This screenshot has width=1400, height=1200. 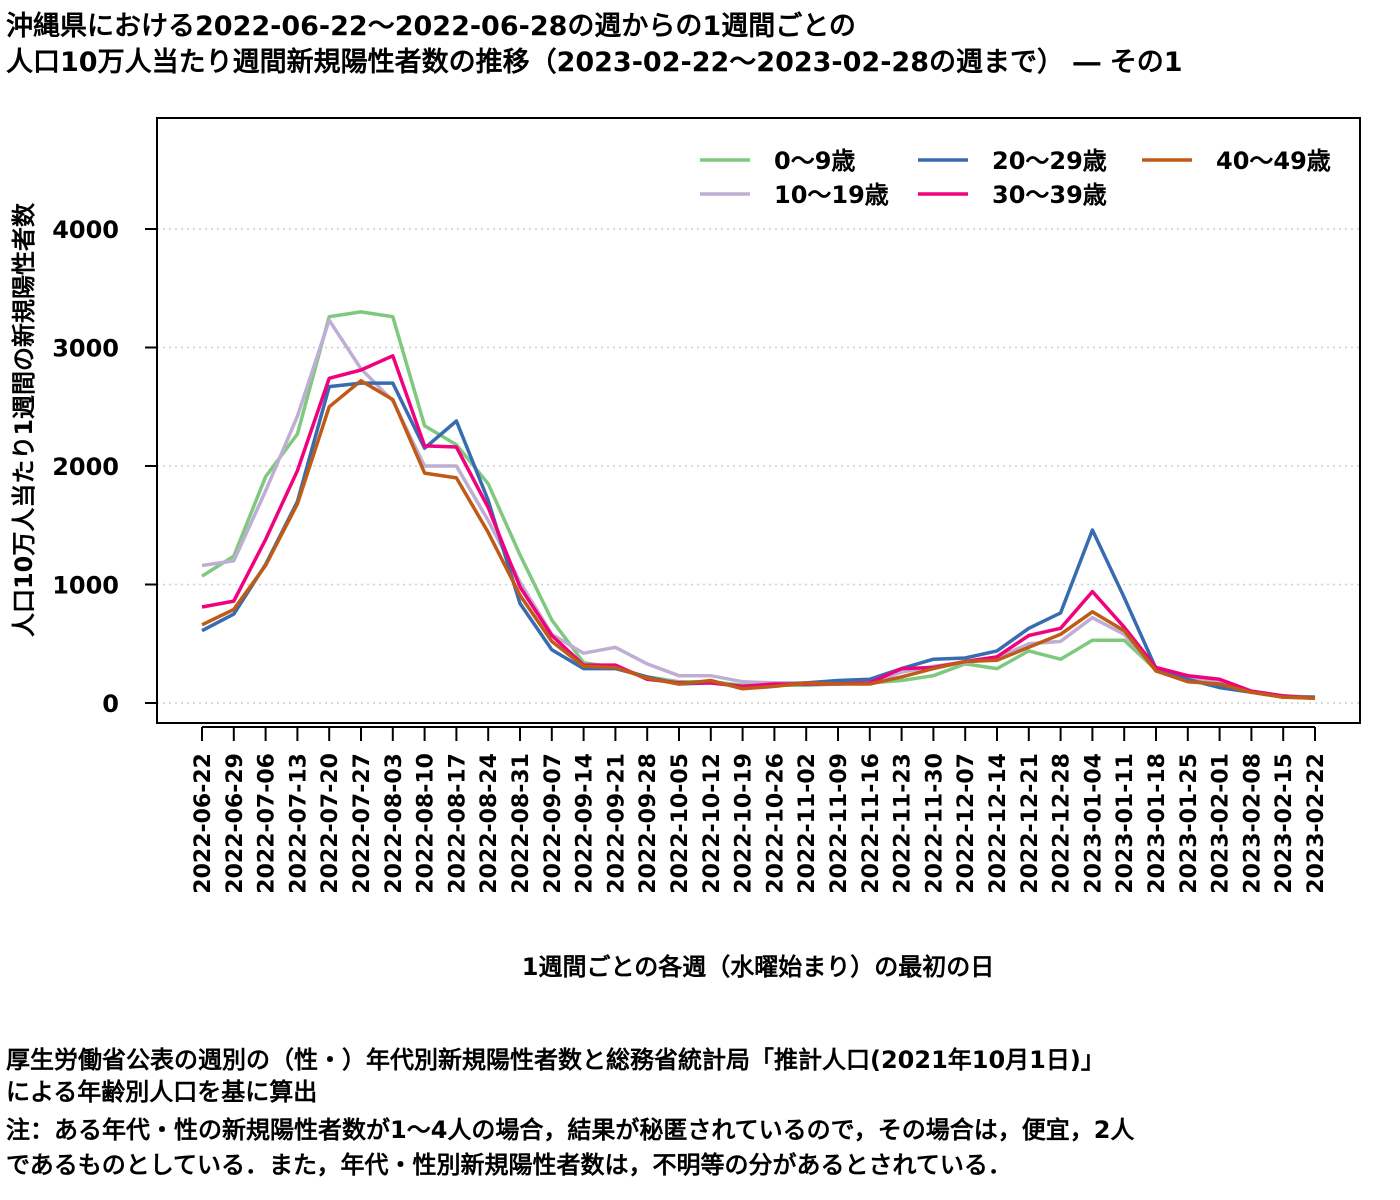 I want to click on x-tick-label: 2022-06-29, so click(x=235, y=823).